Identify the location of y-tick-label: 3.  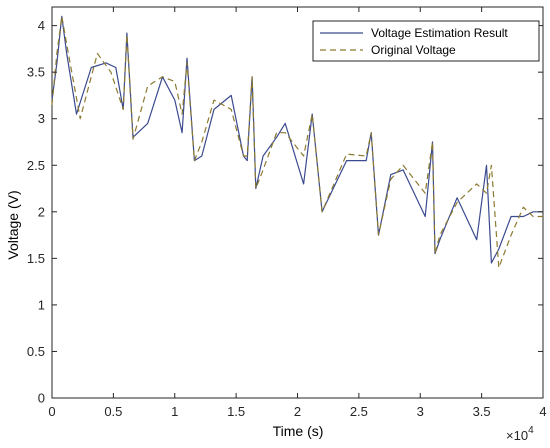
(41, 118).